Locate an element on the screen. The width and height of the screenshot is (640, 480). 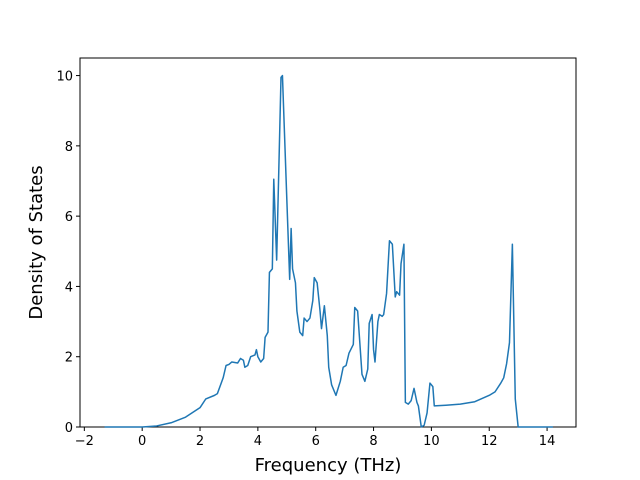
y-tick-label: 0 is located at coordinates (69, 428).